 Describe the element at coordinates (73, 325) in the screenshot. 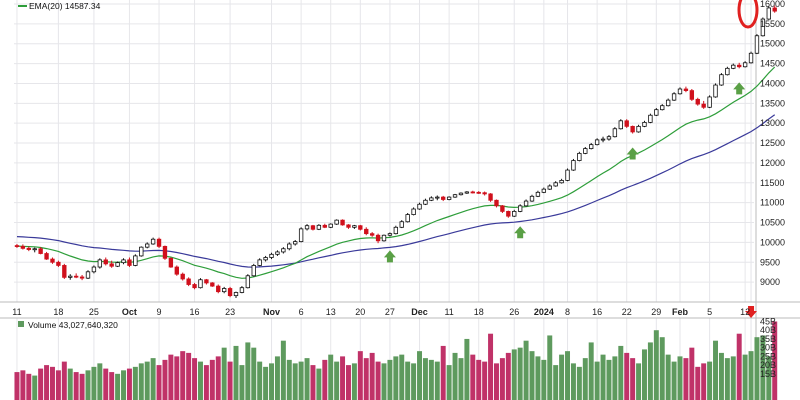

I see `volume-legend-label: Volume 43,027,640,320` at that location.